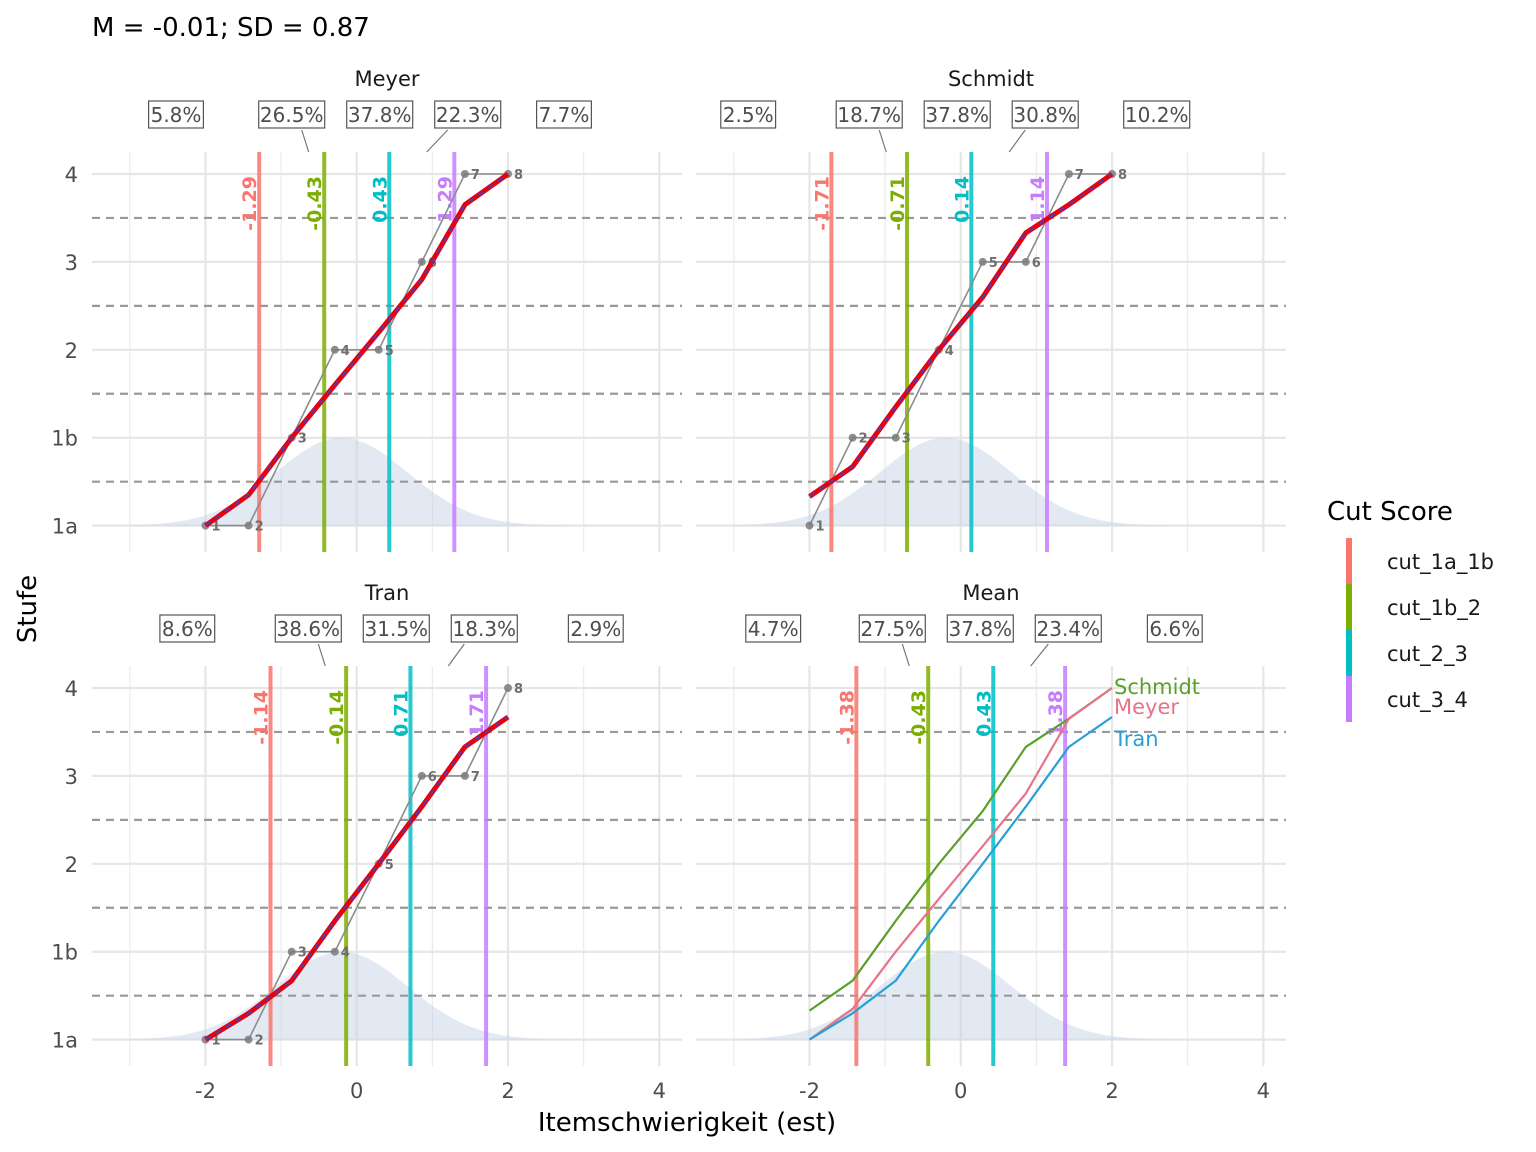 This screenshot has width=1536, height=1152. Describe the element at coordinates (984, 713) in the screenshot. I see `cut-value-label: 0.43` at that location.